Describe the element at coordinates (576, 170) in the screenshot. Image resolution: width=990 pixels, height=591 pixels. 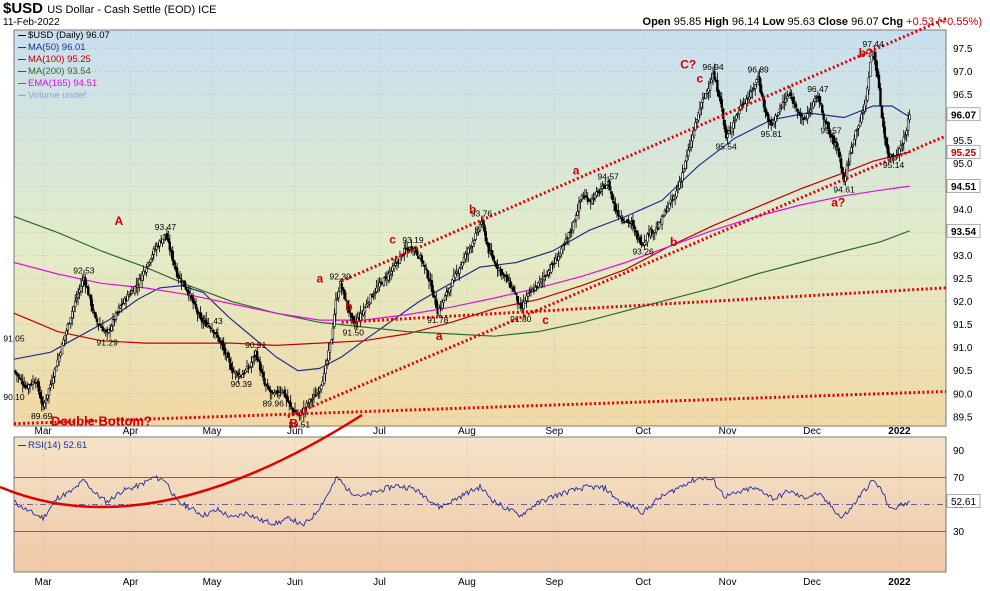
I see `wave-label: a` at that location.